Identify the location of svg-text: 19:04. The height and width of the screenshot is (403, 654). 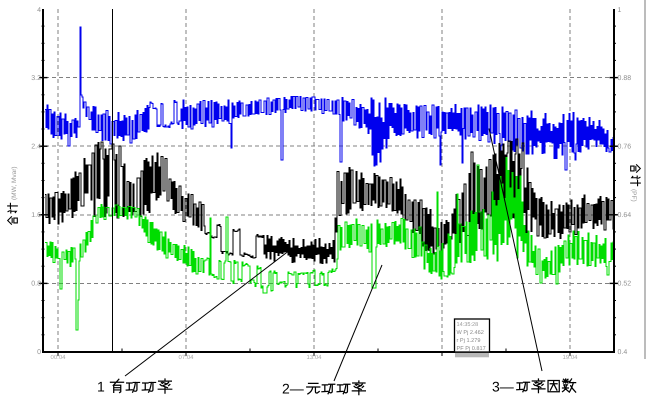
(570, 357).